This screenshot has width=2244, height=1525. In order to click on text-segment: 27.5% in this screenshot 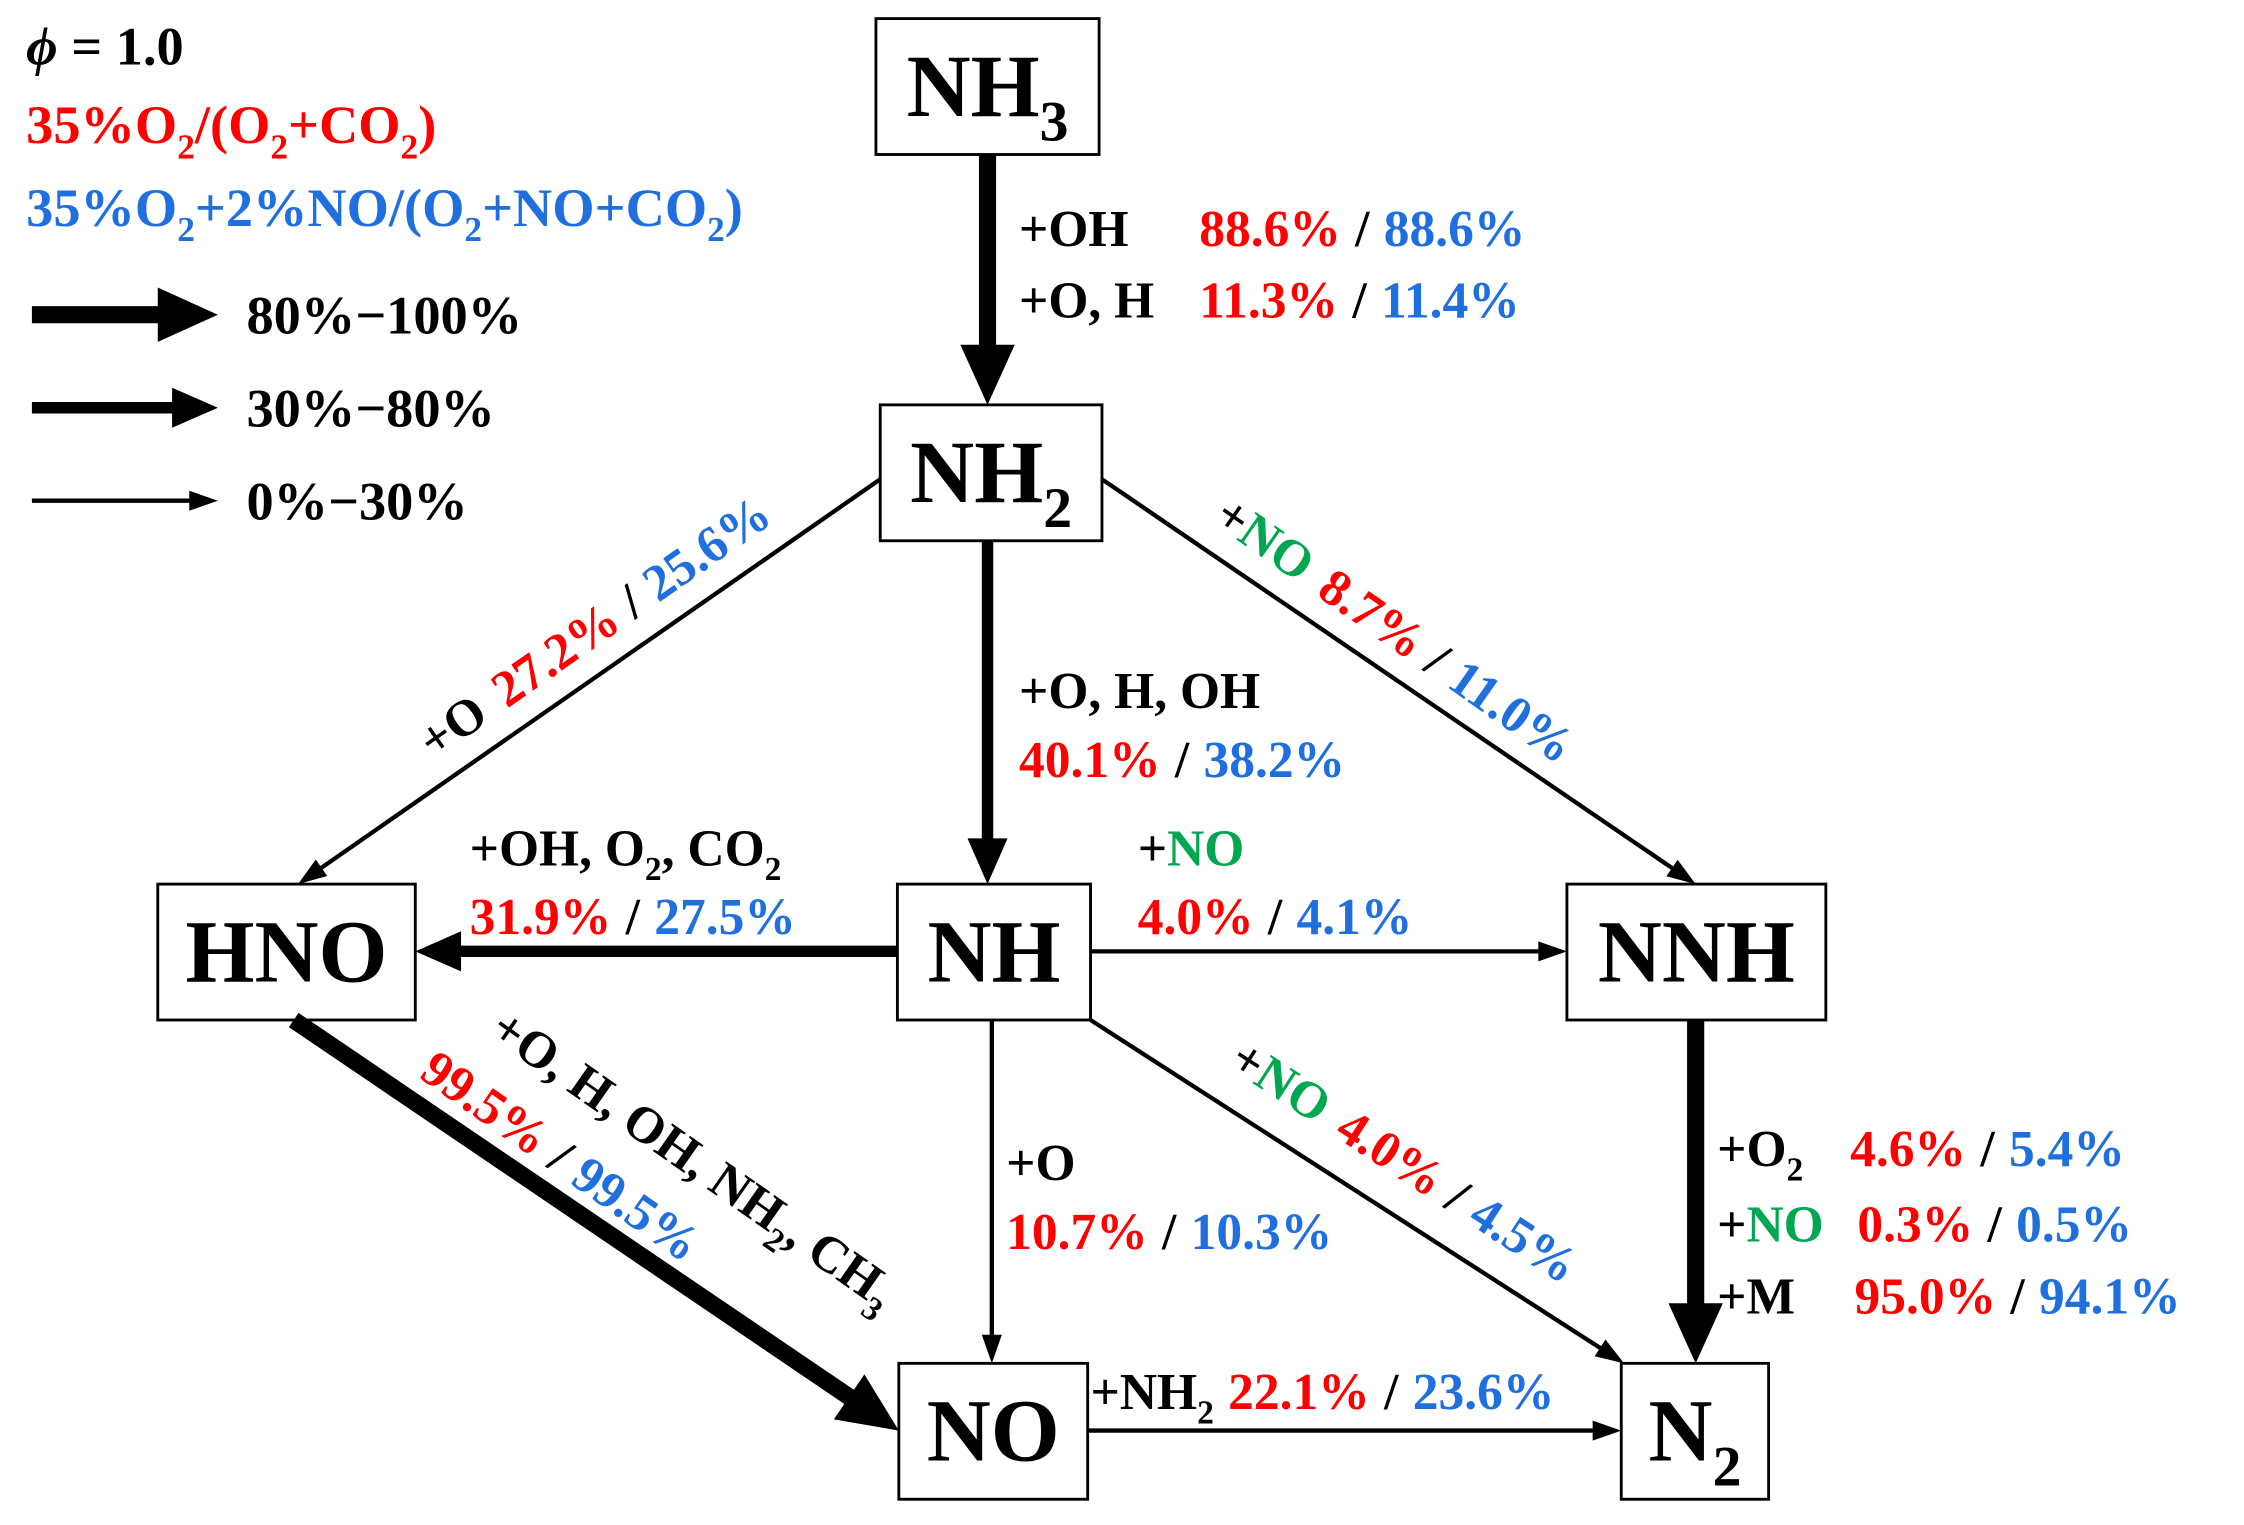, I will do `click(725, 917)`.